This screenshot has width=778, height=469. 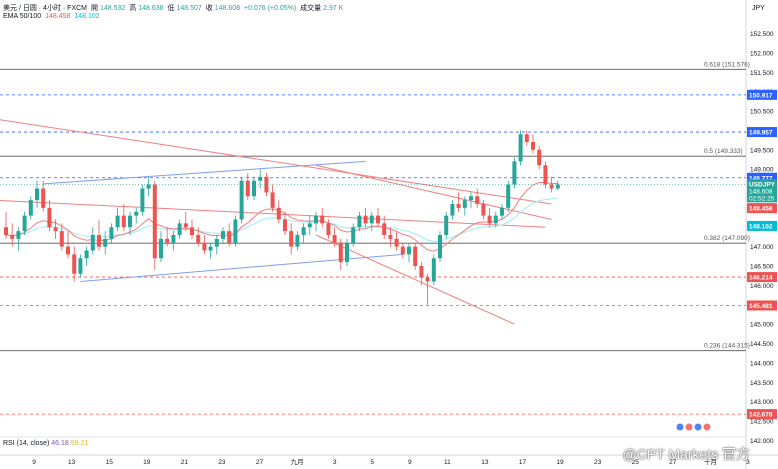 What do you see at coordinates (762, 383) in the screenshot?
I see `y-tick-label: 143.500` at bounding box center [762, 383].